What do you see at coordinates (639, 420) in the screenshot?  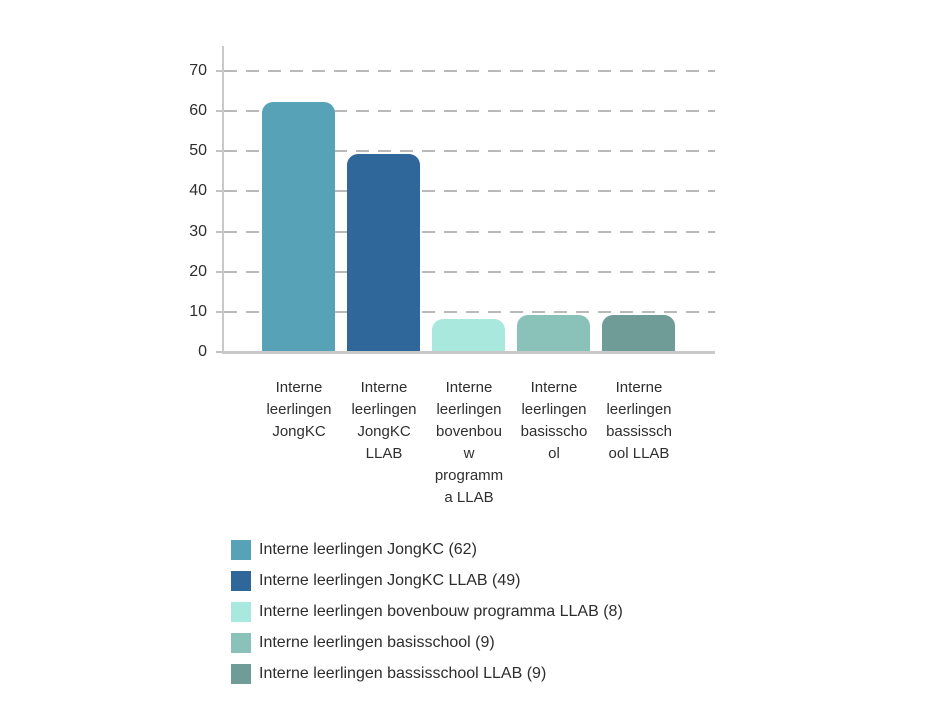 I see `x-axis-label: Interne leerlingen bassissch ool LLAB` at bounding box center [639, 420].